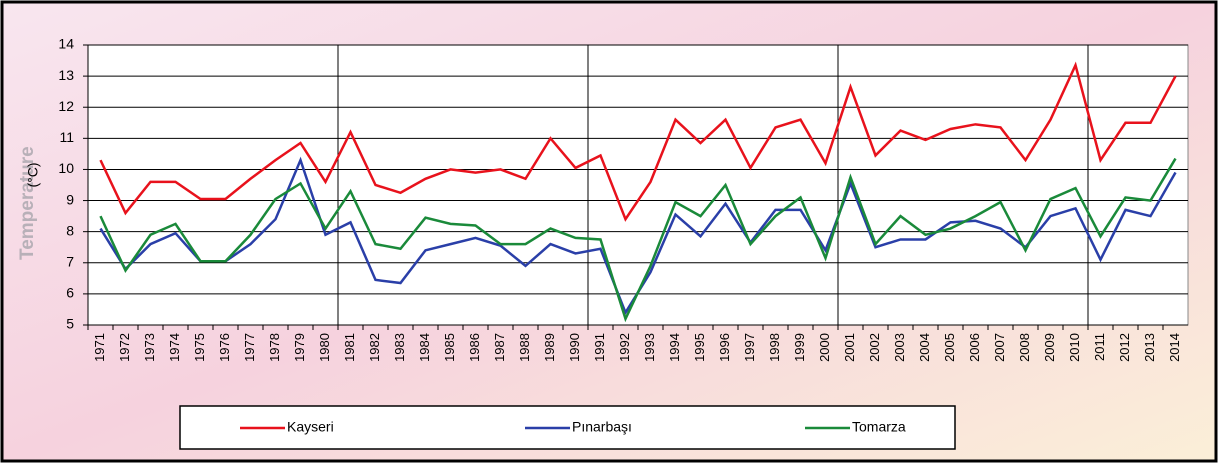 The width and height of the screenshot is (1218, 468). I want to click on x-tick-label: 1980, so click(324, 347).